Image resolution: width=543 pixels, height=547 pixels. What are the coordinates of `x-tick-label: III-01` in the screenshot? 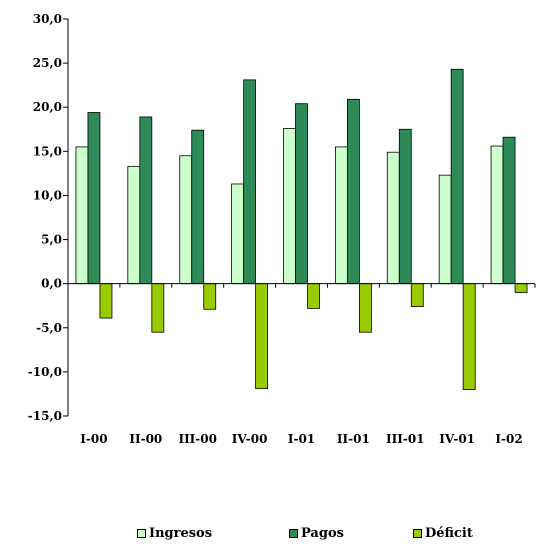 It's located at (405, 439).